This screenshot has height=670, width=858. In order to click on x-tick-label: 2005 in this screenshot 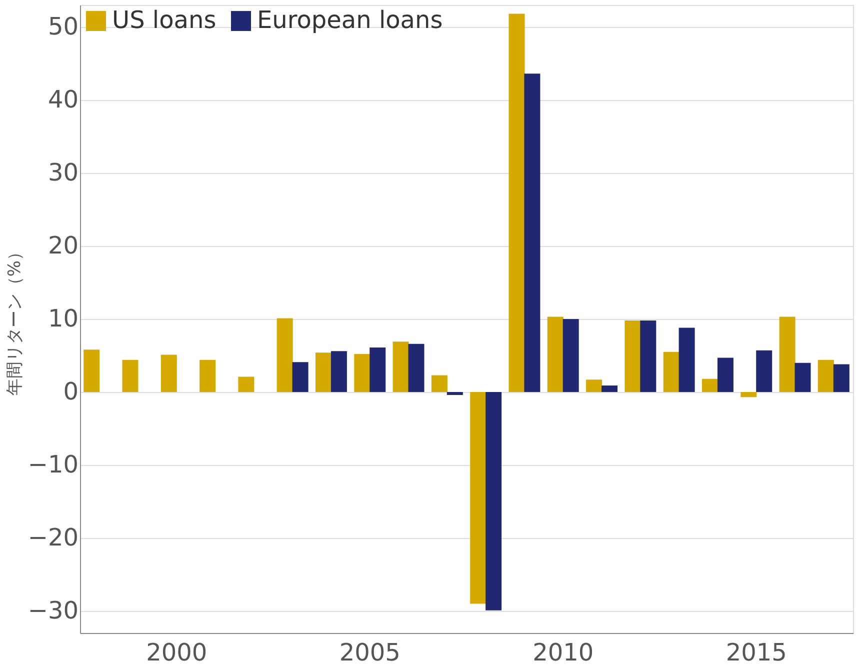, I will do `click(369, 652)`.